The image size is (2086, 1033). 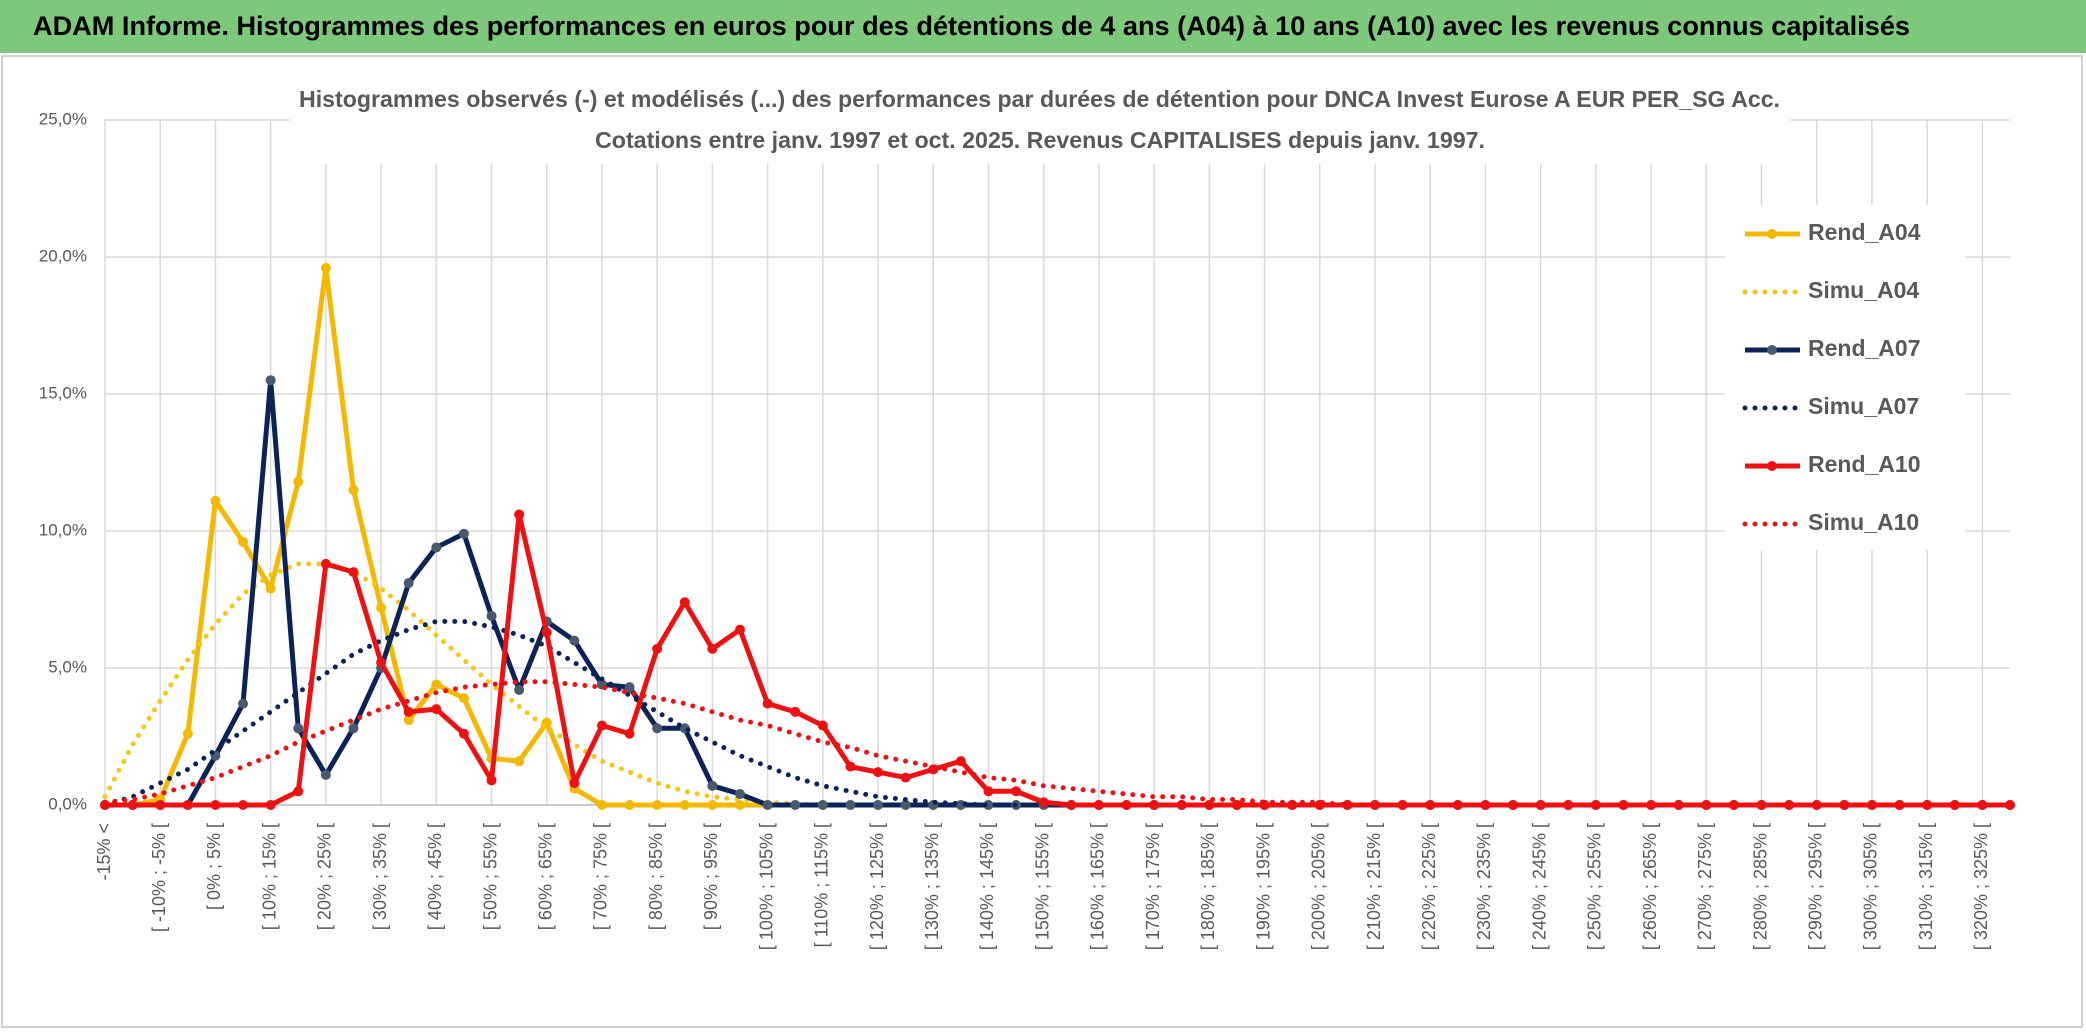 What do you see at coordinates (1705, 886) in the screenshot?
I see `x-tick-label: [ 270% ; 275% [` at bounding box center [1705, 886].